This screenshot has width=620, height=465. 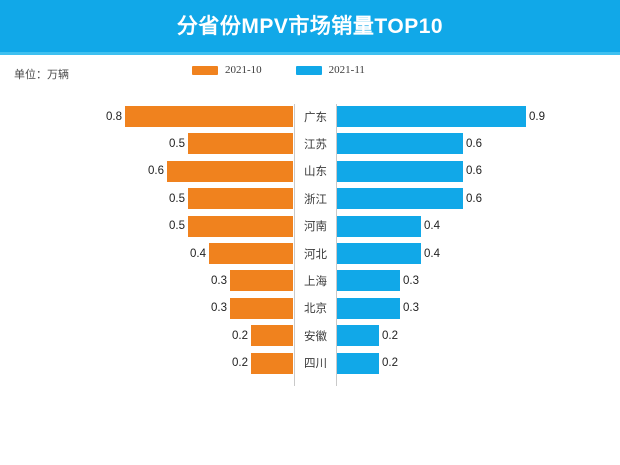 What do you see at coordinates (146, 253) in the screenshot?
I see `bar-row-left-half: 0.4` at bounding box center [146, 253].